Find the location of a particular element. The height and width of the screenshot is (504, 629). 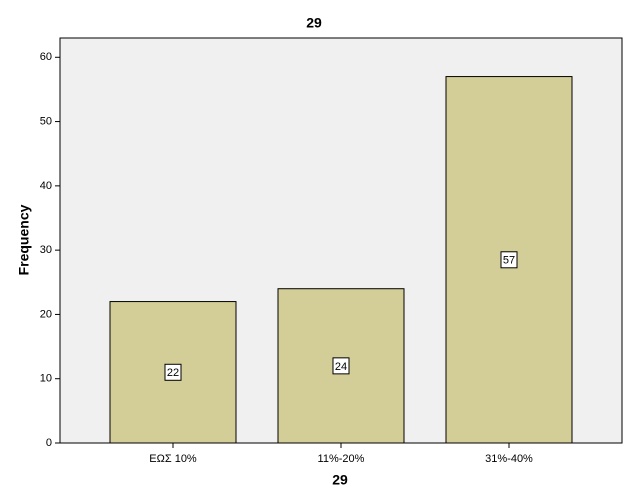

x-tick-label: ΕΩΣ 10% is located at coordinates (173, 459).